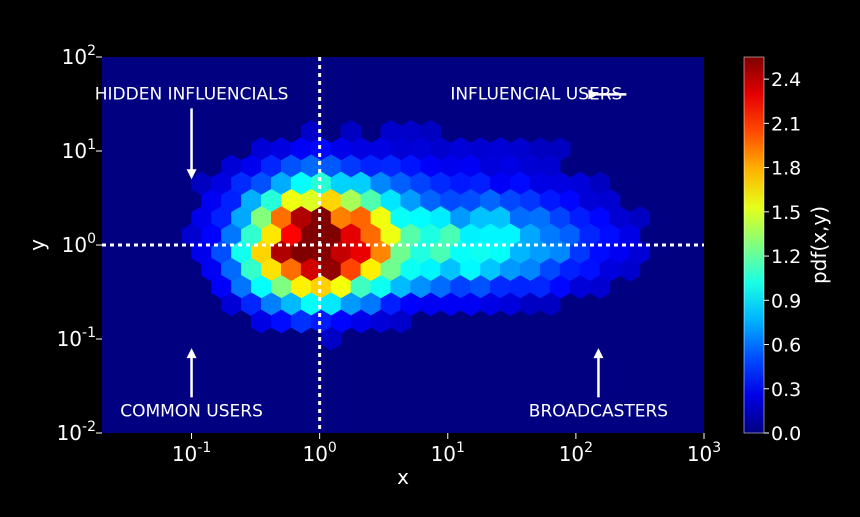  Describe the element at coordinates (786, 390) in the screenshot. I see `colorbar-tick-label: 0.3` at that location.